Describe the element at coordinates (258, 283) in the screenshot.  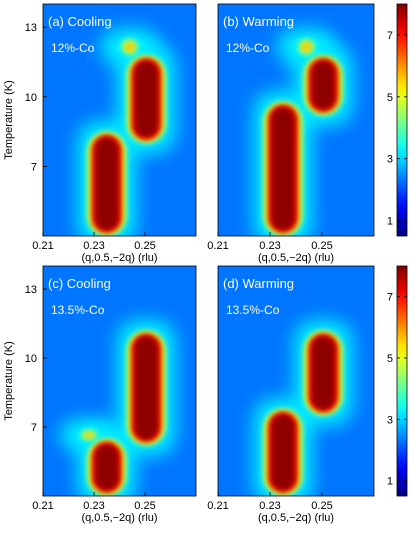
I see `panel-label: (d) Warming` at that location.